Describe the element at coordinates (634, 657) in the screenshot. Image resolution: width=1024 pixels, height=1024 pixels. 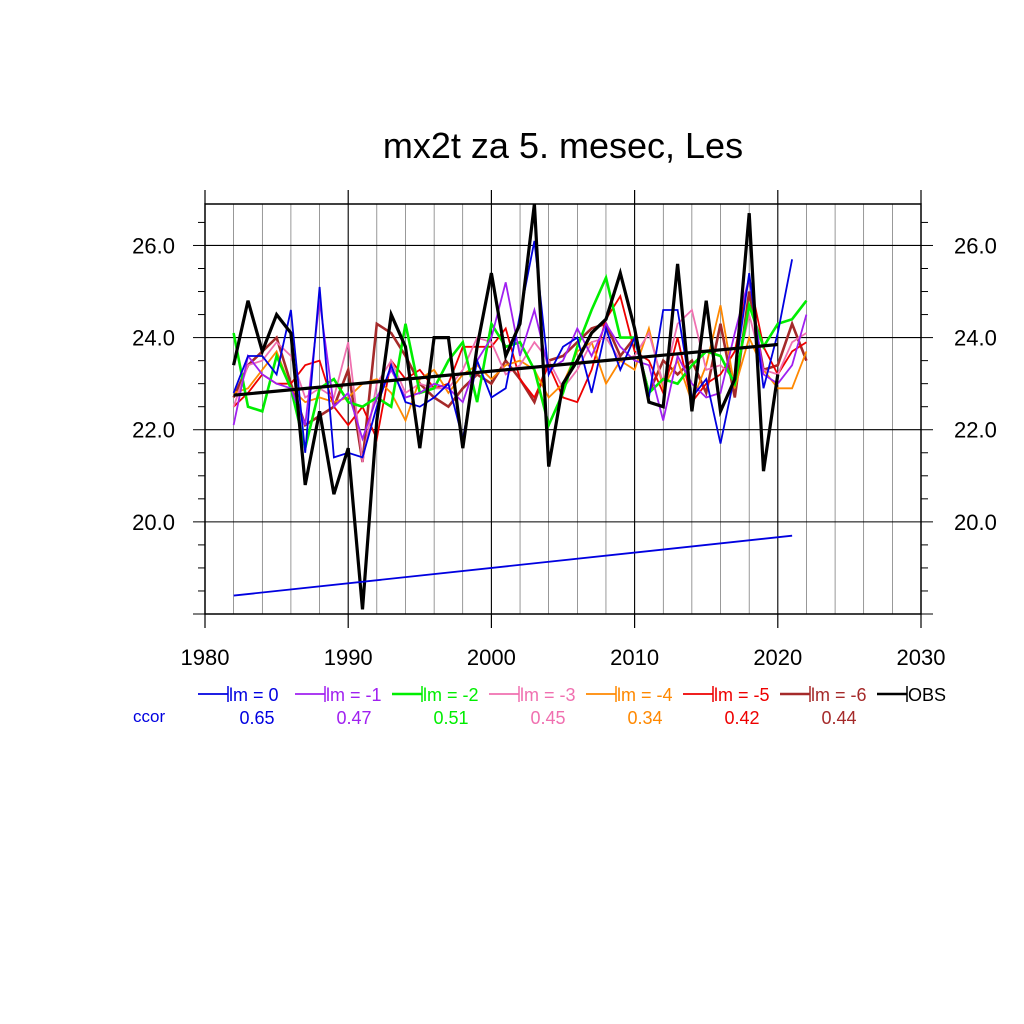
I see `x-tick-label: 2010` at that location.